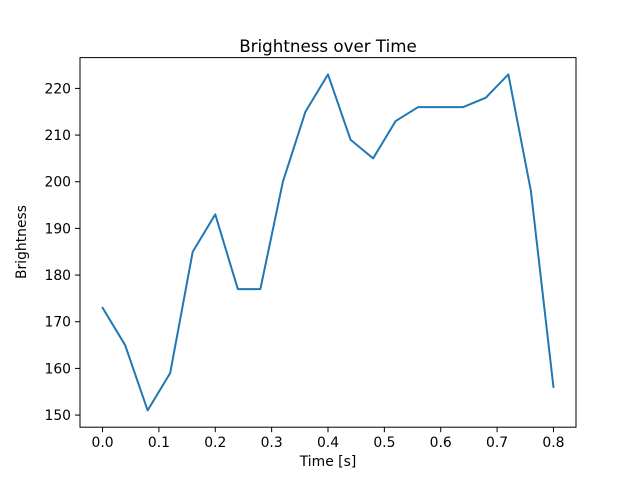  What do you see at coordinates (497, 443) in the screenshot?
I see `x-tick-label: 0.7` at bounding box center [497, 443].